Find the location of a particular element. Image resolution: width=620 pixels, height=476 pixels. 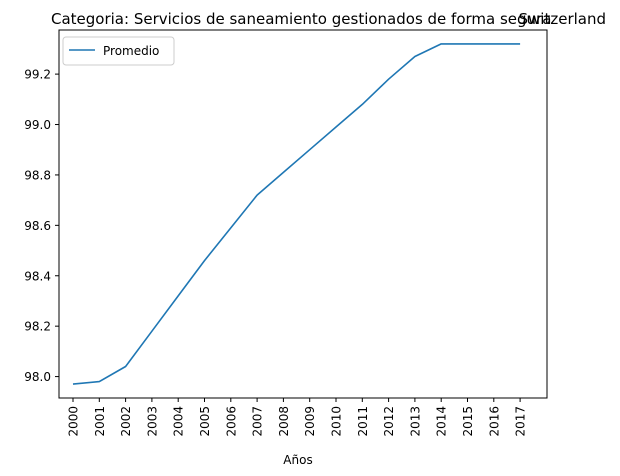

x-tick-label: 2016 is located at coordinates (494, 421).